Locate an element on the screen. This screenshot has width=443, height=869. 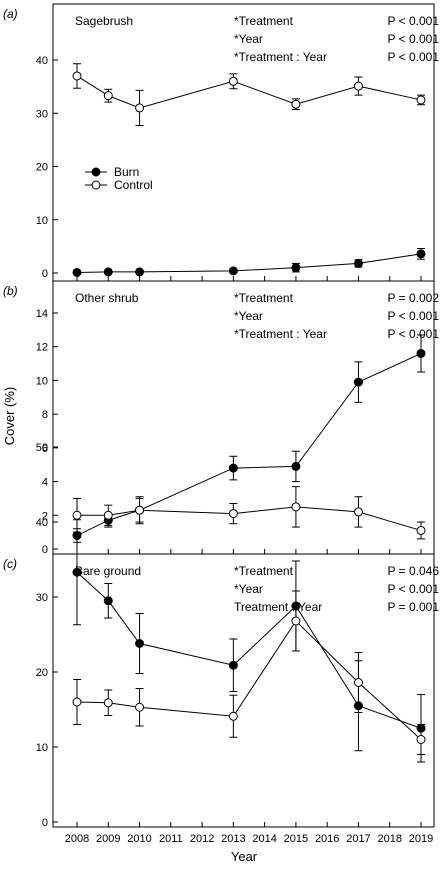
panel-title: Other shrub is located at coordinates (107, 298).